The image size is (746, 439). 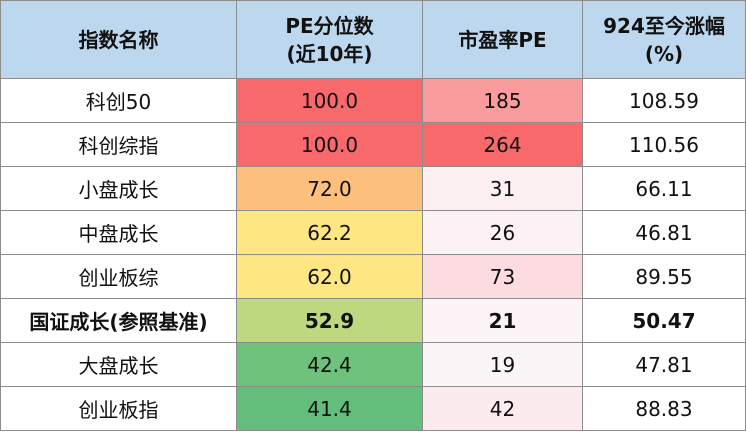 What do you see at coordinates (502, 364) in the screenshot?
I see `pe-cell: 19` at bounding box center [502, 364].